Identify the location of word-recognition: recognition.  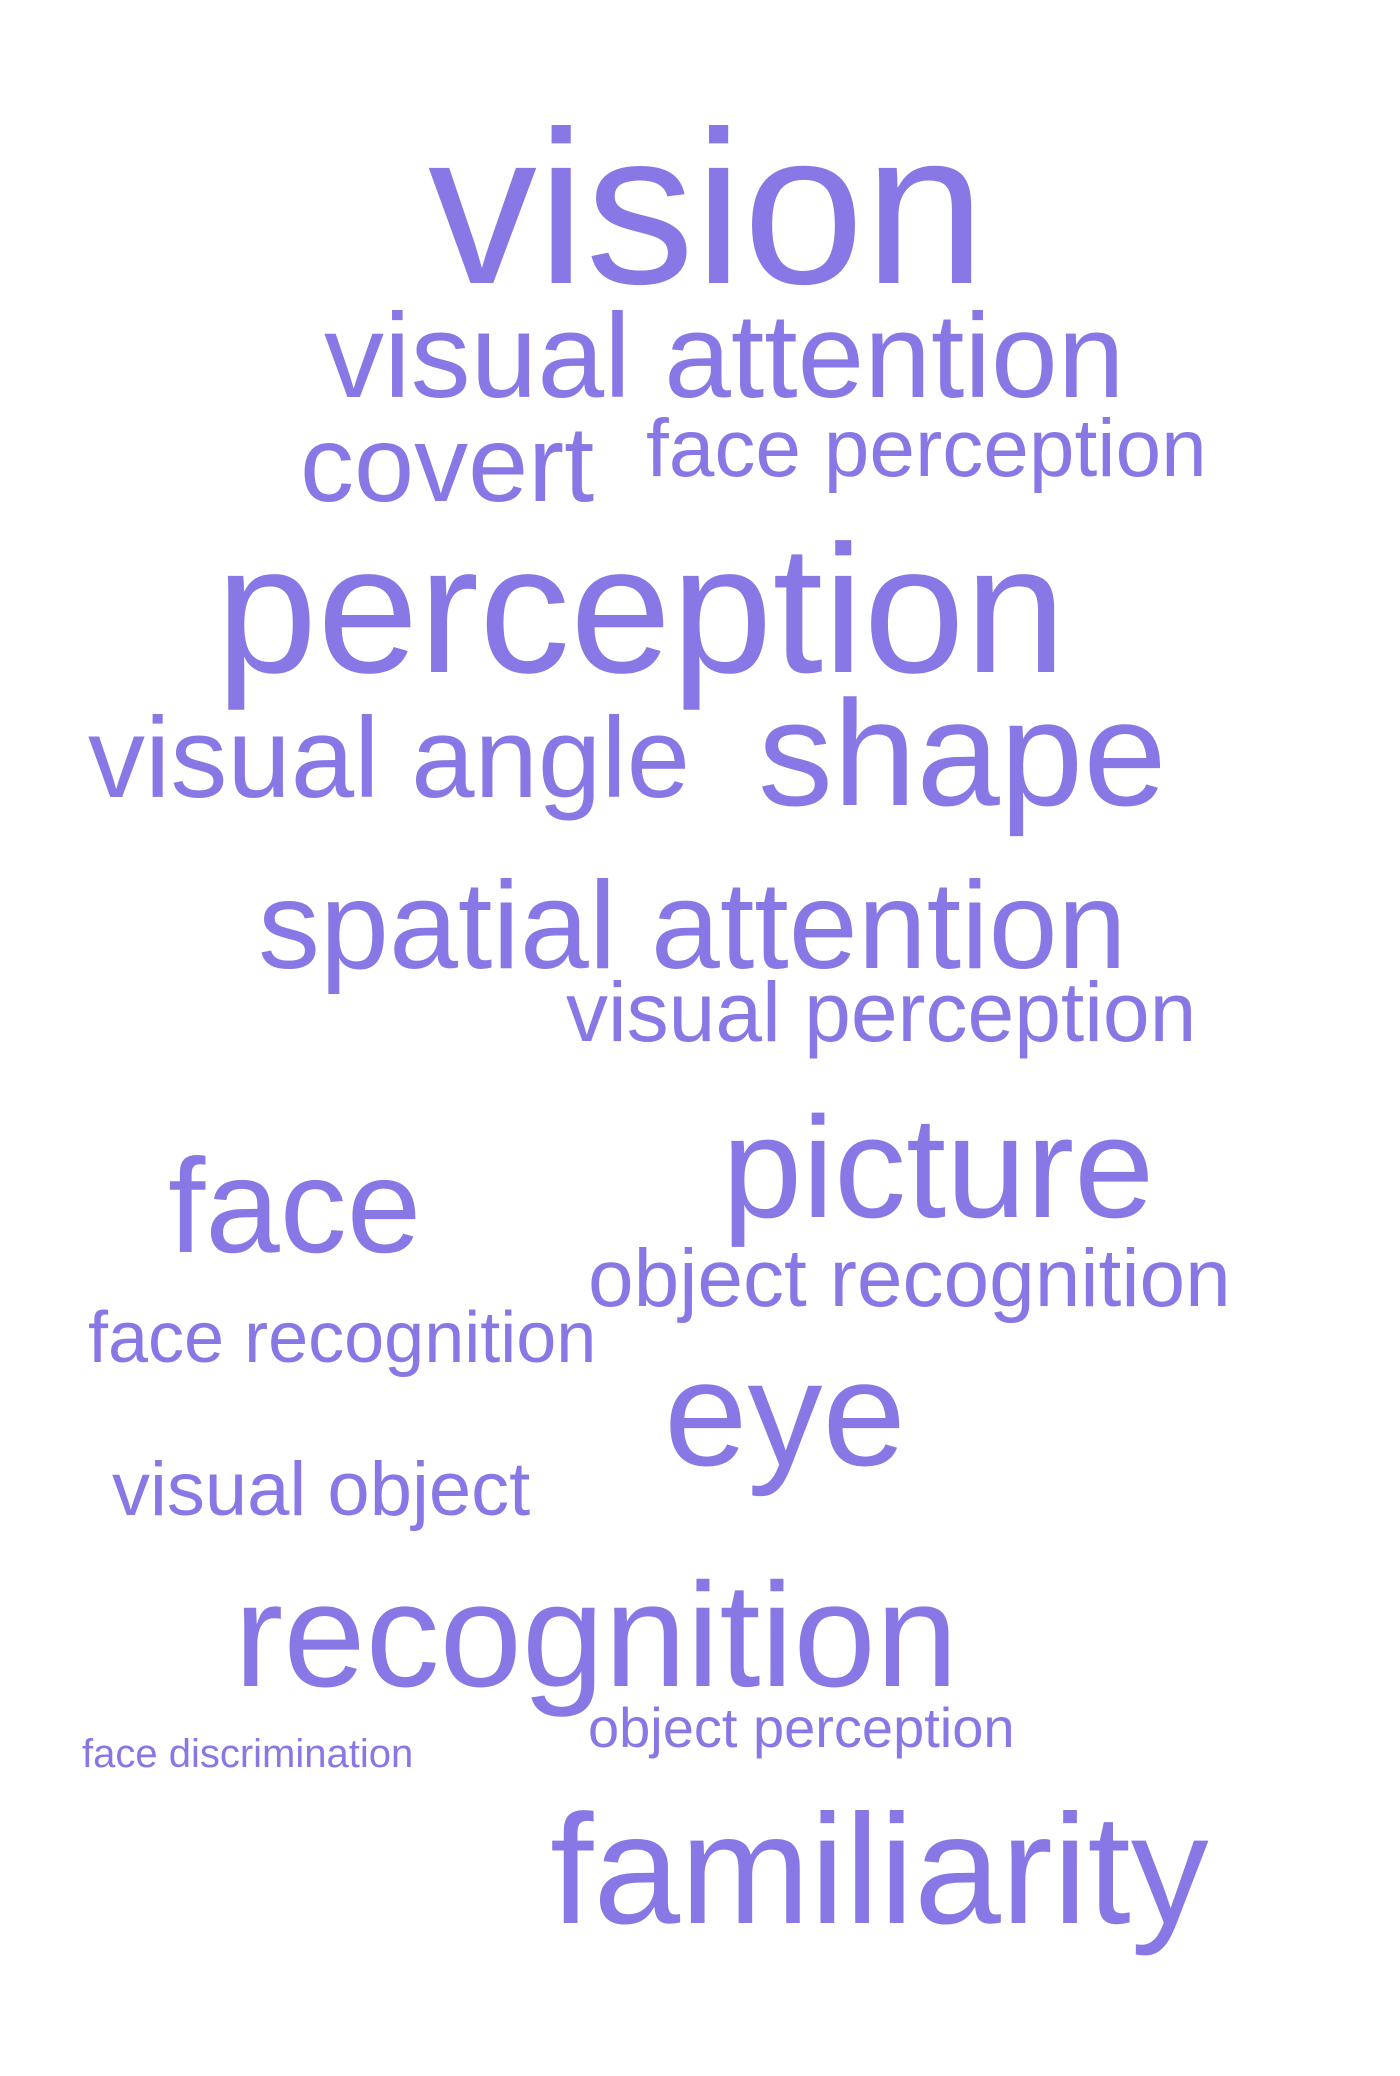
(596, 1635).